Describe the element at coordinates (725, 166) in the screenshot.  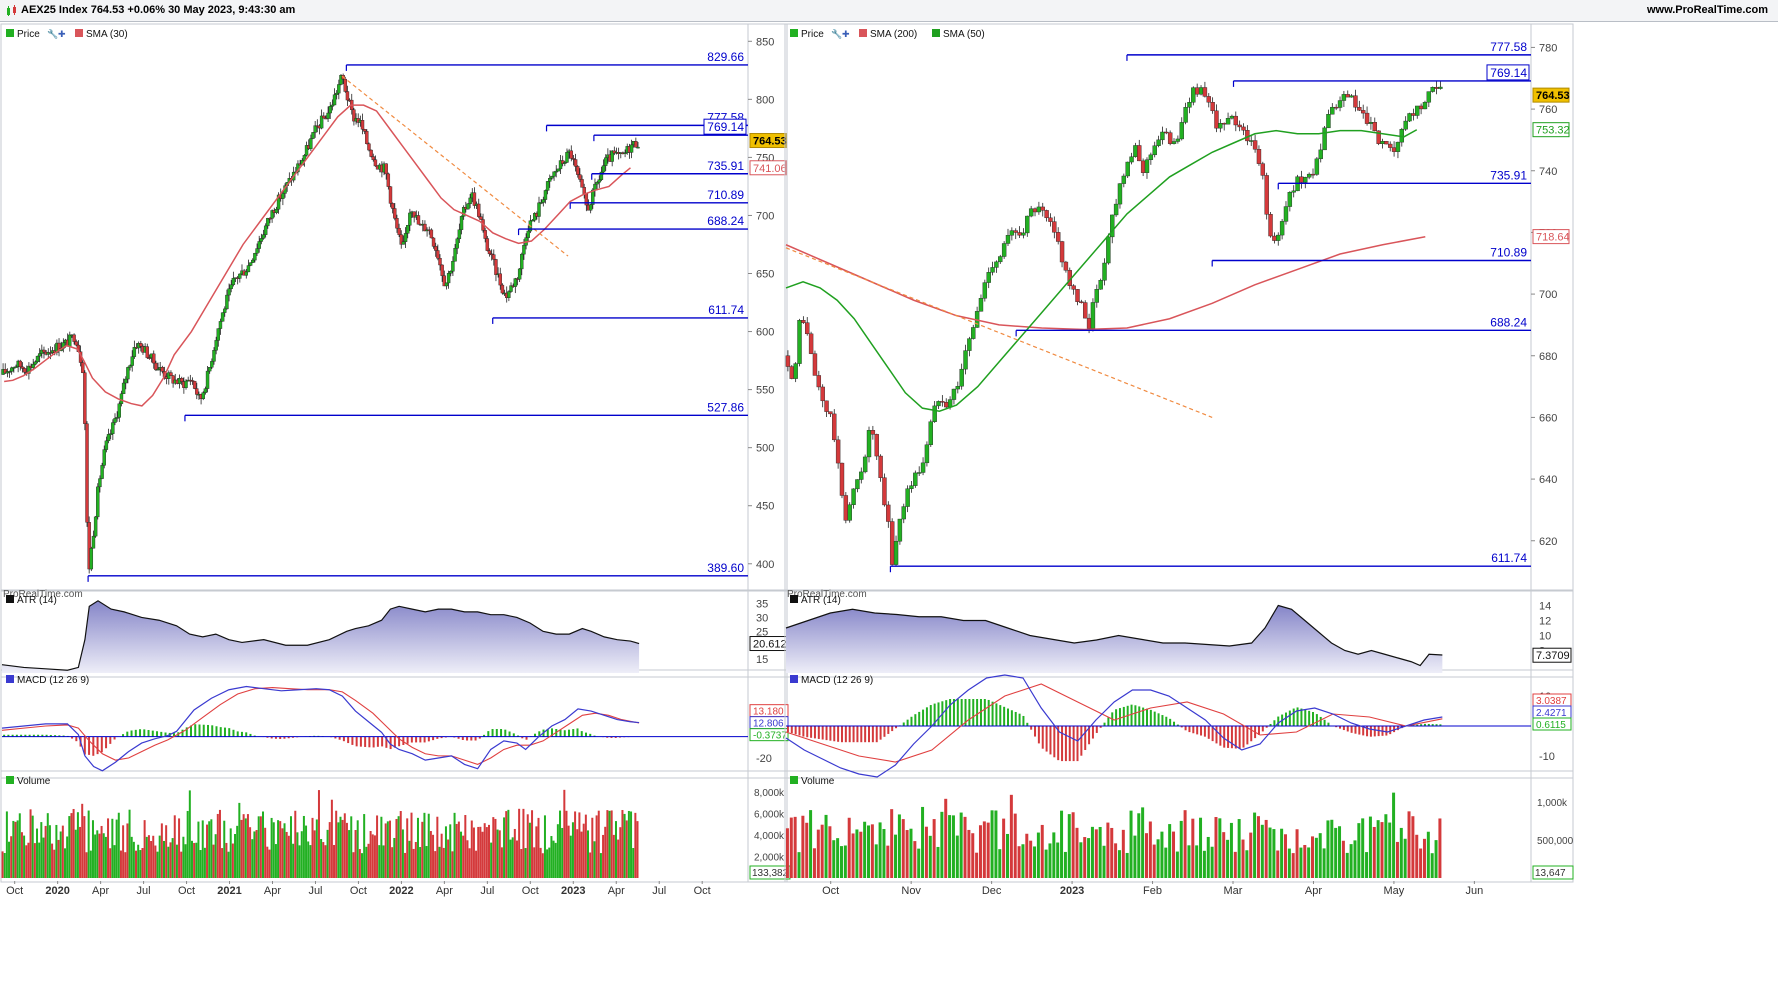
I see `level-label: 735.91` at that location.